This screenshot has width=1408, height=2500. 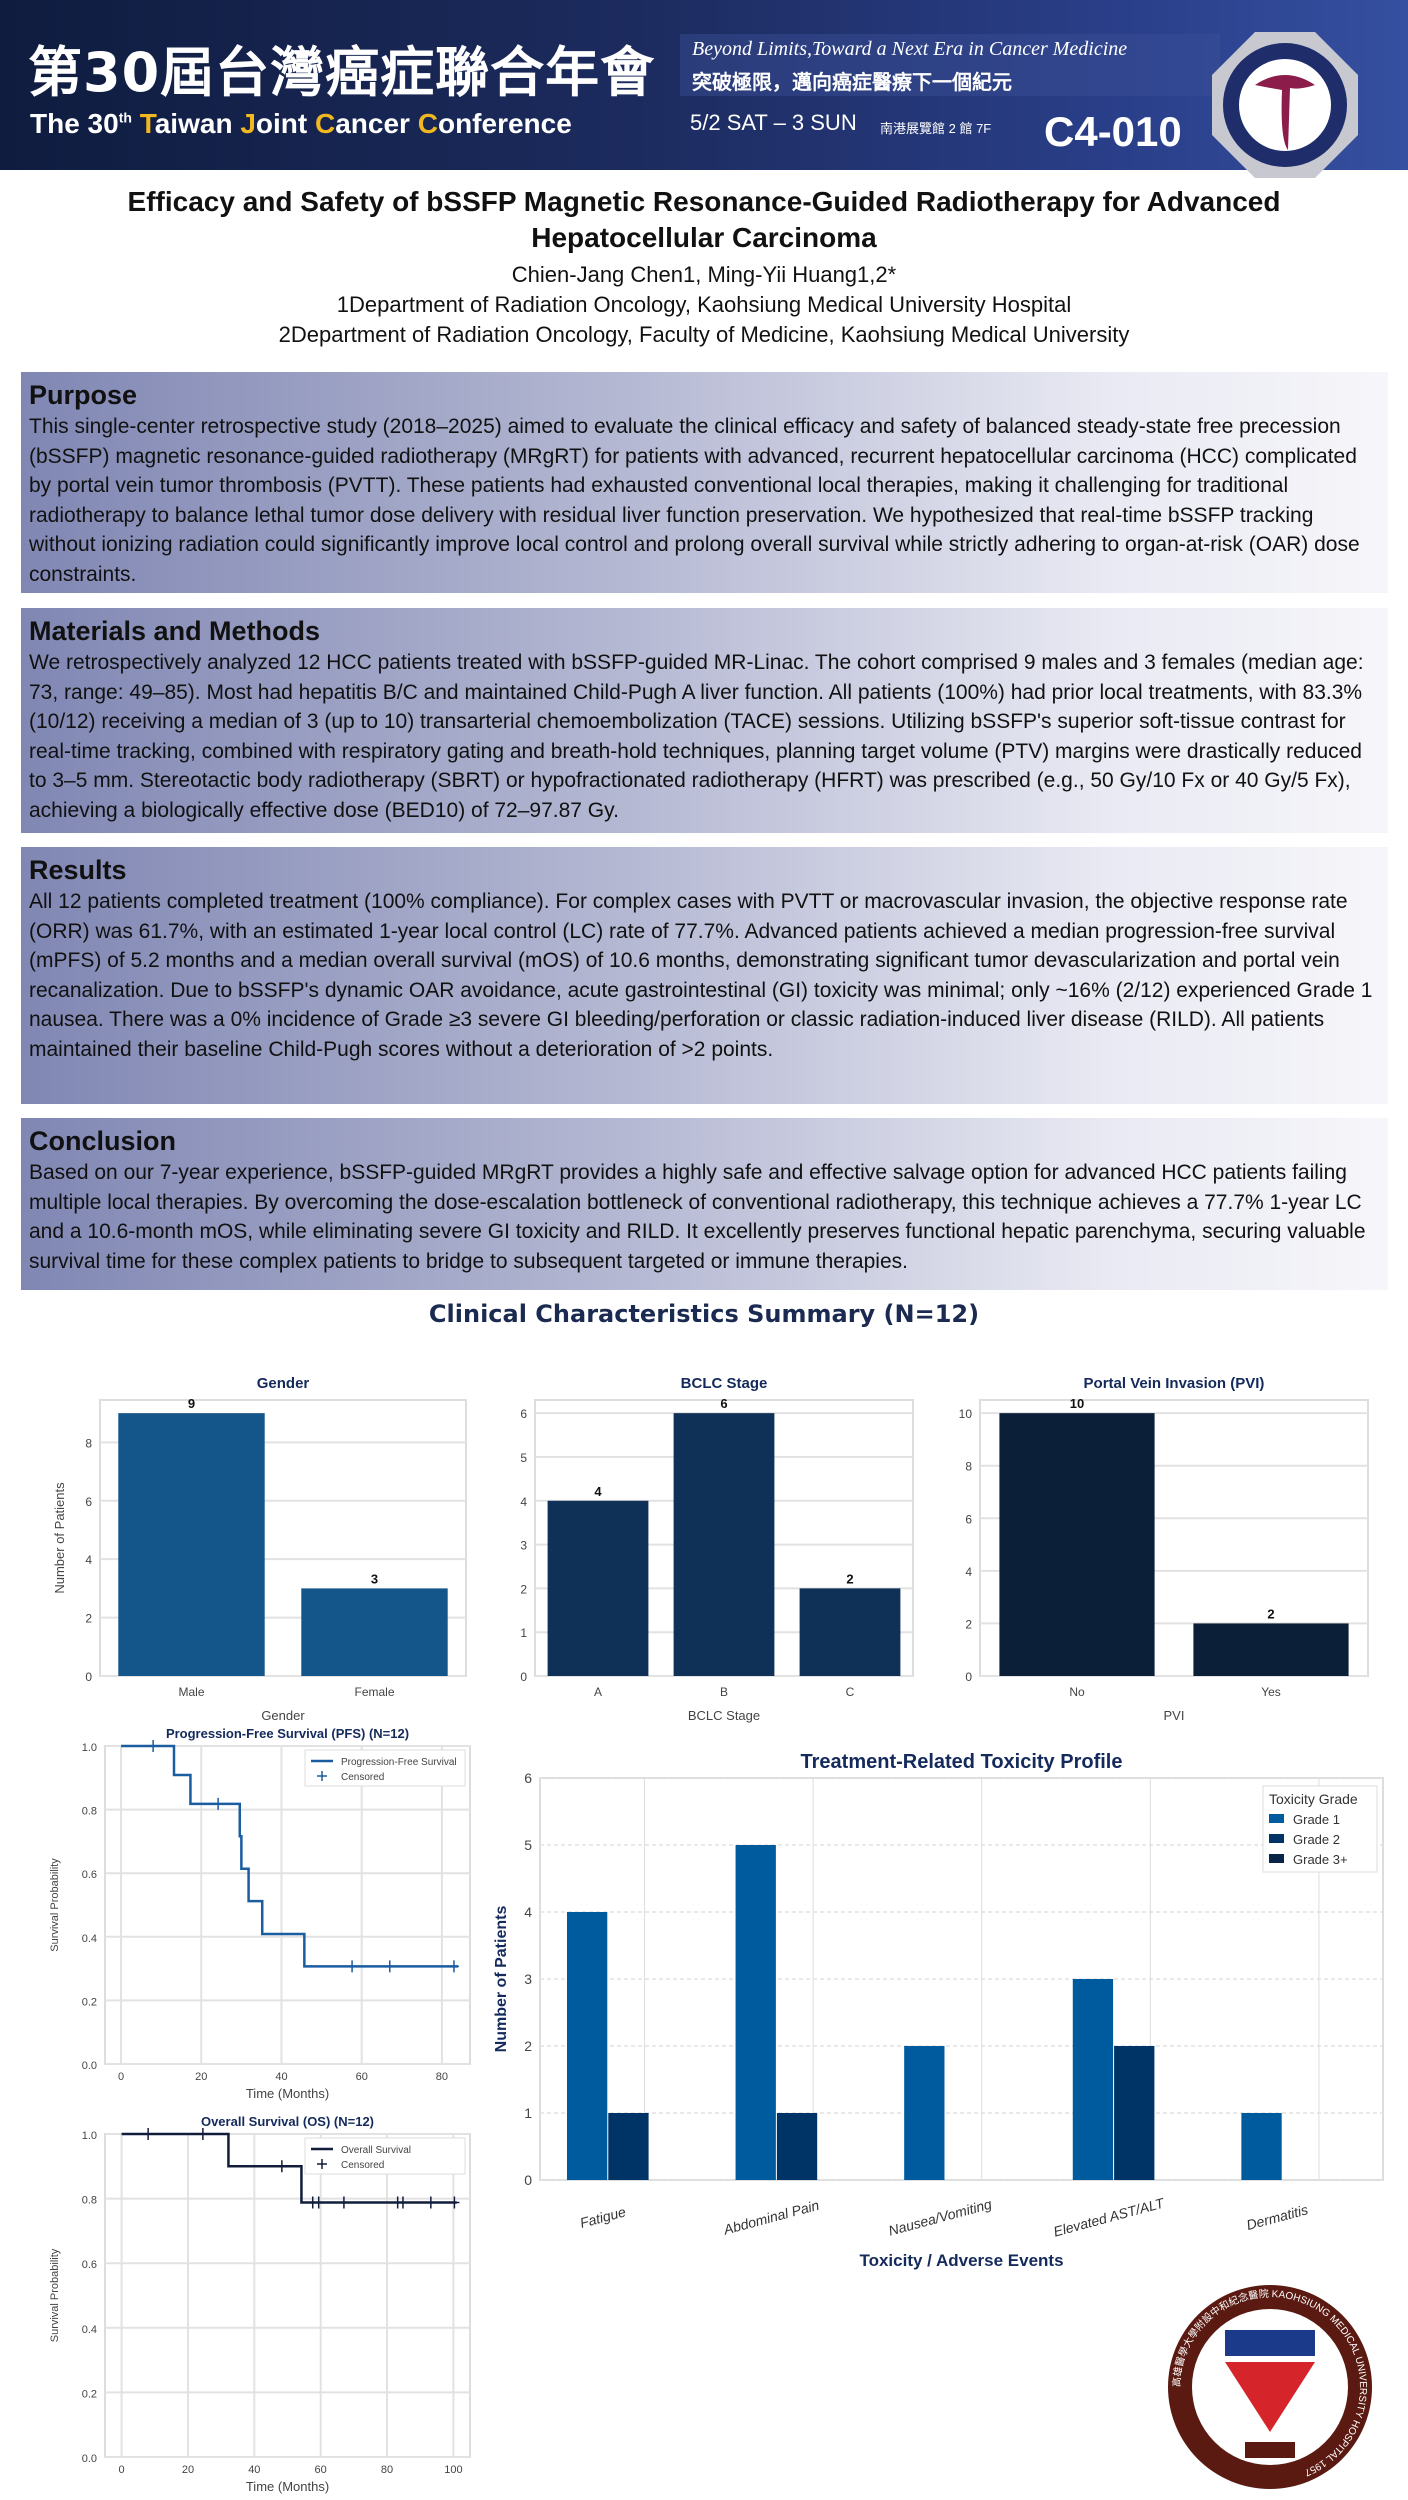 I want to click on x-tick-label: C, so click(x=850, y=1692).